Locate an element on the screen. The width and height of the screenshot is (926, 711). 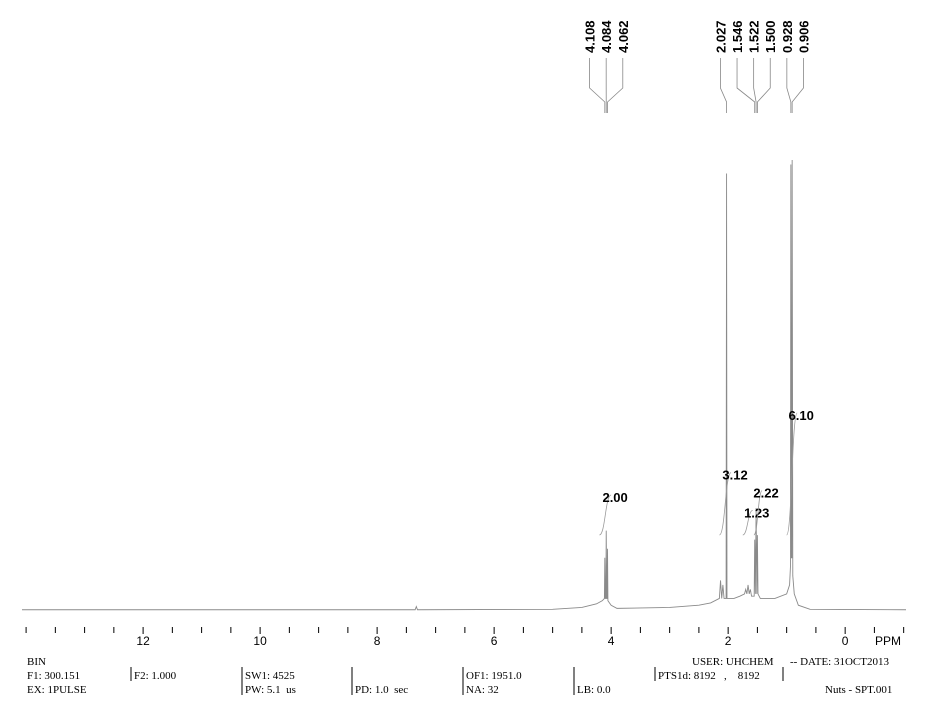
acquisition-parameter: PD: 1.0 sec is located at coordinates (381, 690).